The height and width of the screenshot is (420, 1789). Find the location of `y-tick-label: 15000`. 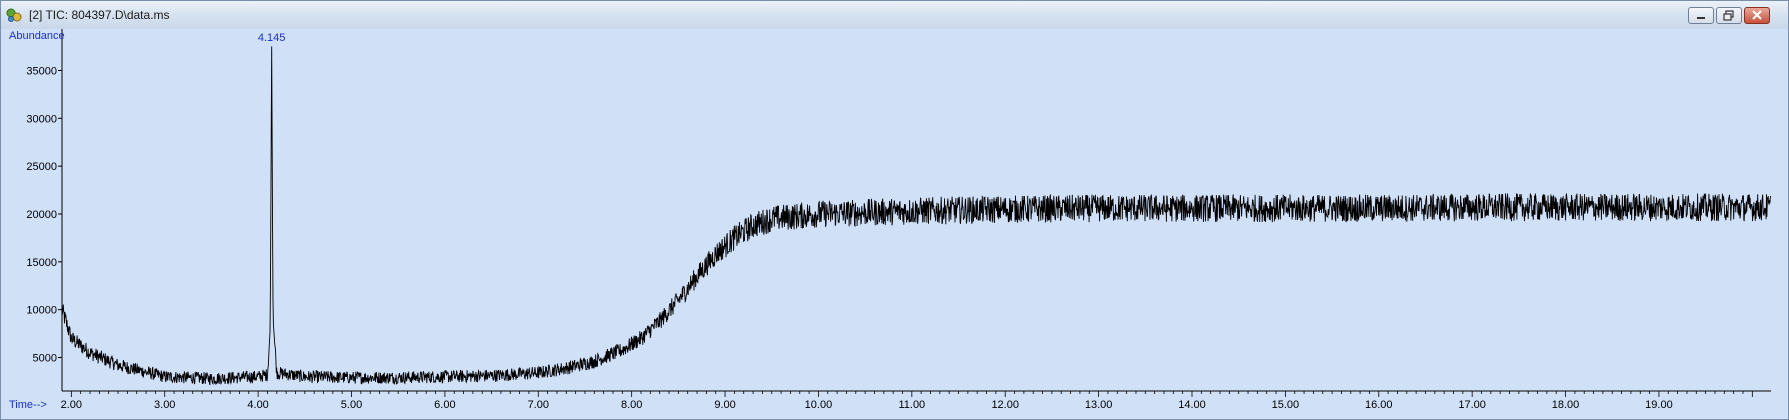

y-tick-label: 15000 is located at coordinates (41, 263).